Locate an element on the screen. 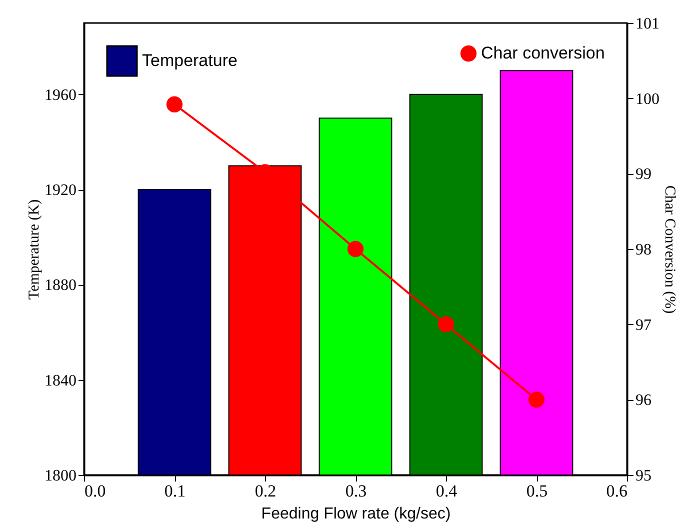 This screenshot has height=532, width=681. y2-tick-label: 95 is located at coordinates (644, 476).